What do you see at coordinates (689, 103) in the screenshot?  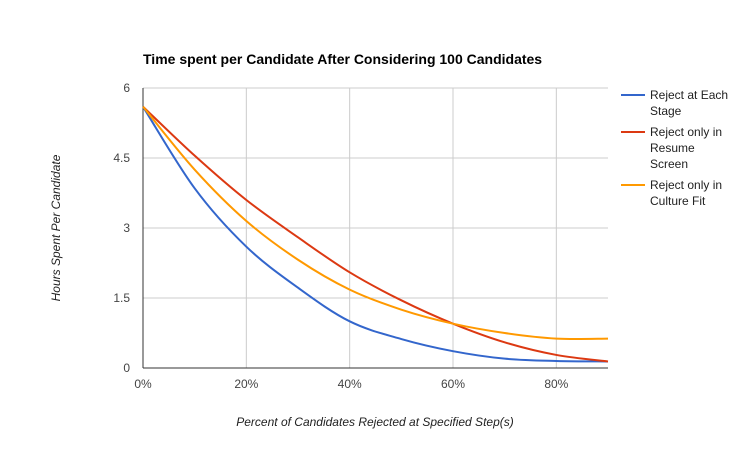 I see `legend-entry: Reject at Each Stage` at bounding box center [689, 103].